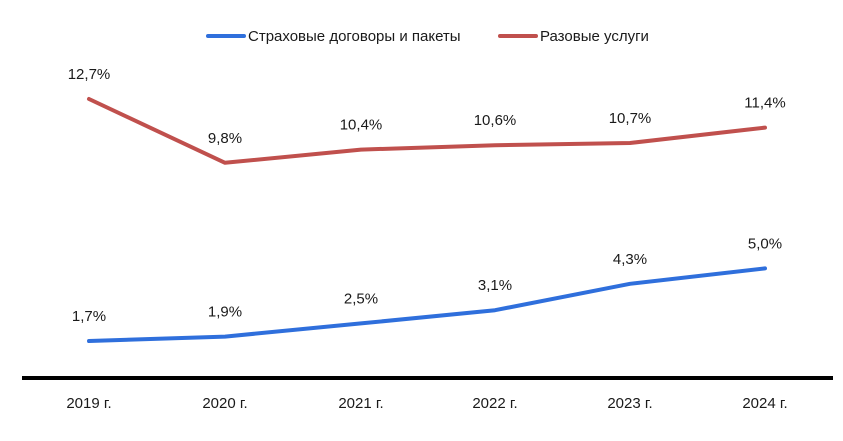 This screenshot has height=441, width=843. What do you see at coordinates (88, 403) in the screenshot?
I see `x-tick-label: 2019 г.` at bounding box center [88, 403].